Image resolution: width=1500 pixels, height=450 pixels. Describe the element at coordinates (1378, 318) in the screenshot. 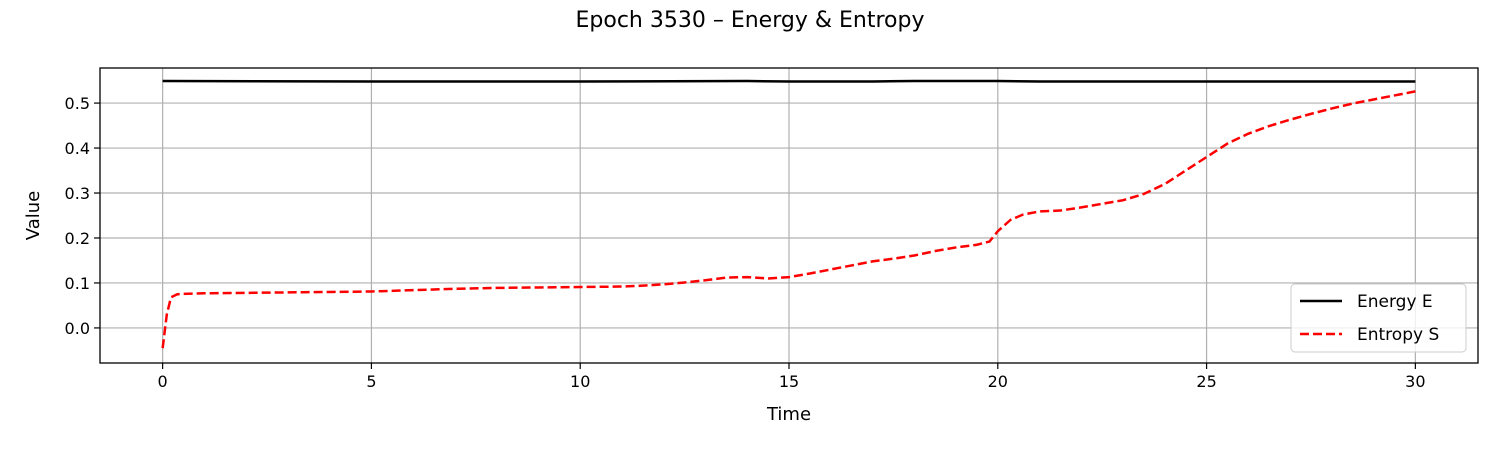

I see `legend: Energy E Entropy S` at that location.